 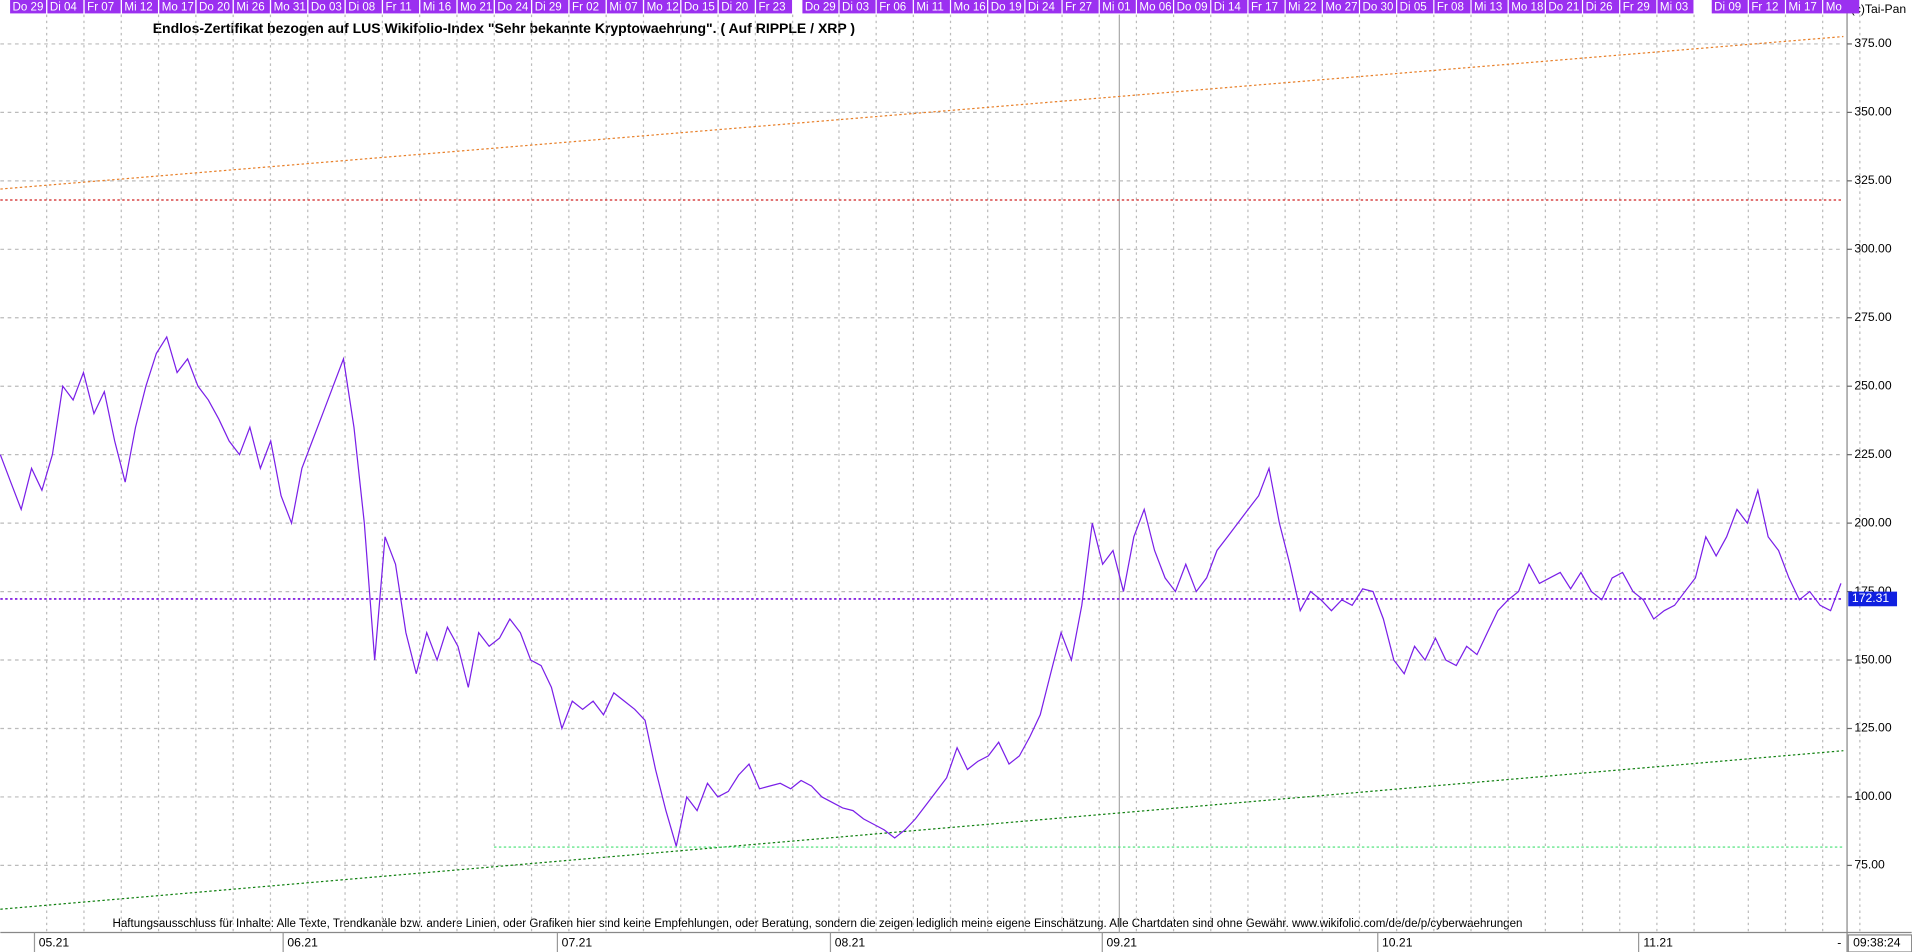 What do you see at coordinates (1872, 180) in the screenshot?
I see `y-tick-label: 325.00` at bounding box center [1872, 180].